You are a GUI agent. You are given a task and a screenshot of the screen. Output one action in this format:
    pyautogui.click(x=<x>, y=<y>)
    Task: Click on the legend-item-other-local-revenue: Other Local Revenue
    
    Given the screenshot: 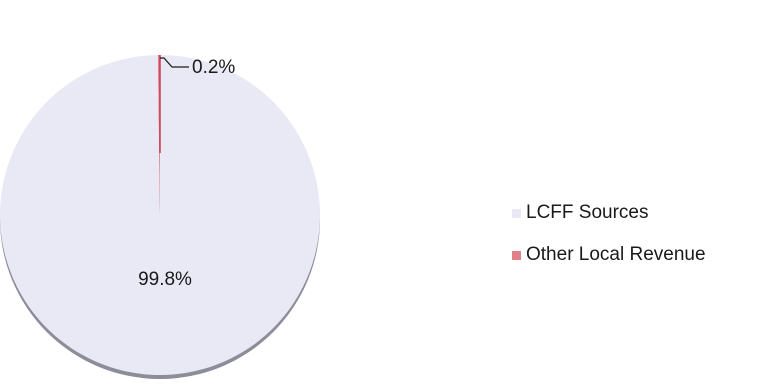 What is the action you would take?
    pyautogui.click(x=609, y=255)
    